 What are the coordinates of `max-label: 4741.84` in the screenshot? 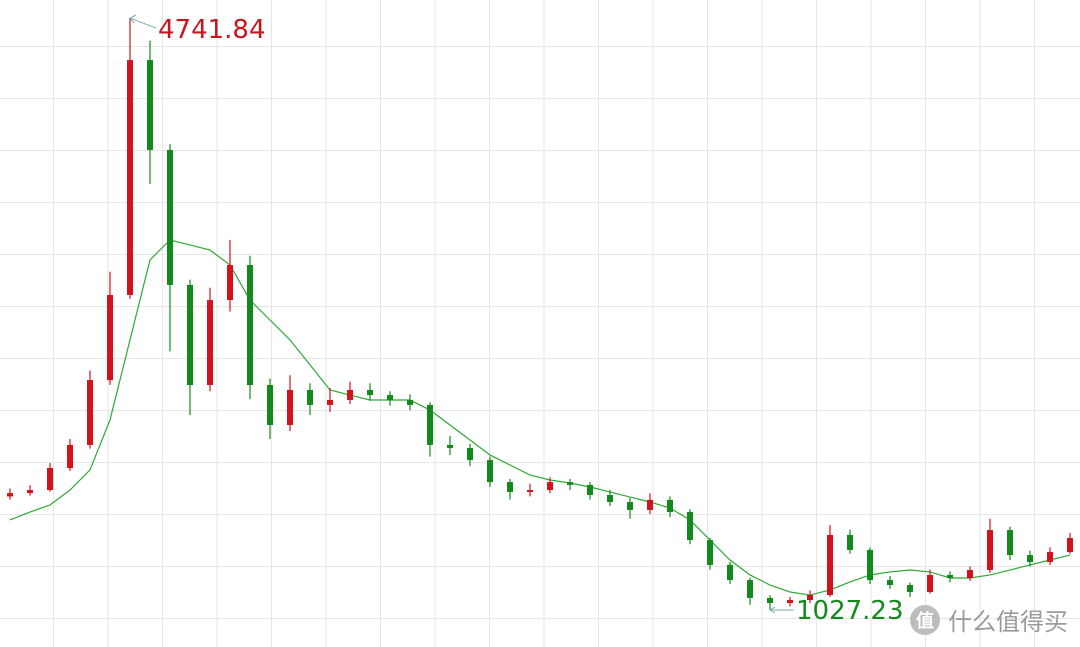 It's located at (212, 30).